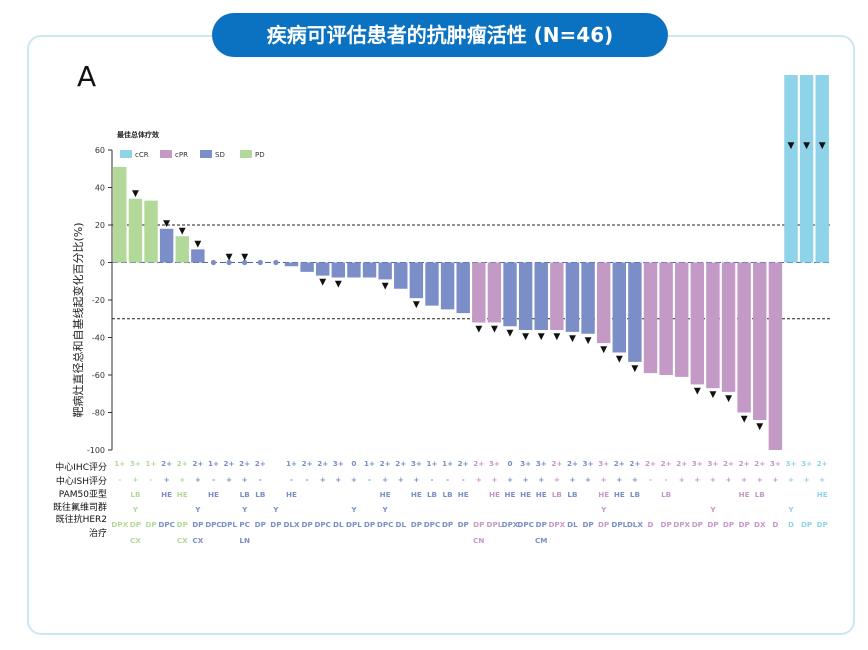 The image size is (868, 650). I want to click on row-value-treat1: DLX, so click(635, 524).